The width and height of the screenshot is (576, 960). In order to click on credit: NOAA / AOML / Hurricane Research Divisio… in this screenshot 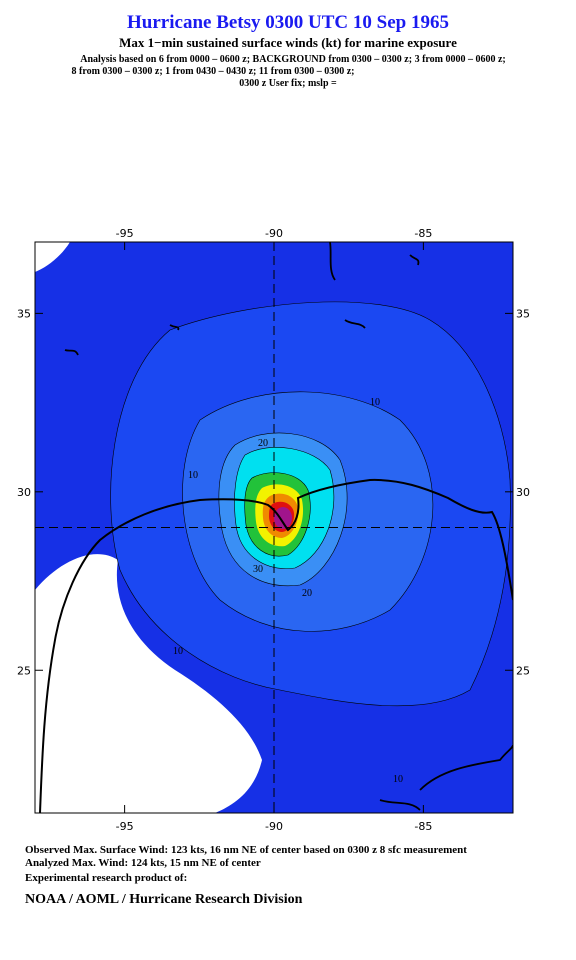, I will do `click(164, 899)`.